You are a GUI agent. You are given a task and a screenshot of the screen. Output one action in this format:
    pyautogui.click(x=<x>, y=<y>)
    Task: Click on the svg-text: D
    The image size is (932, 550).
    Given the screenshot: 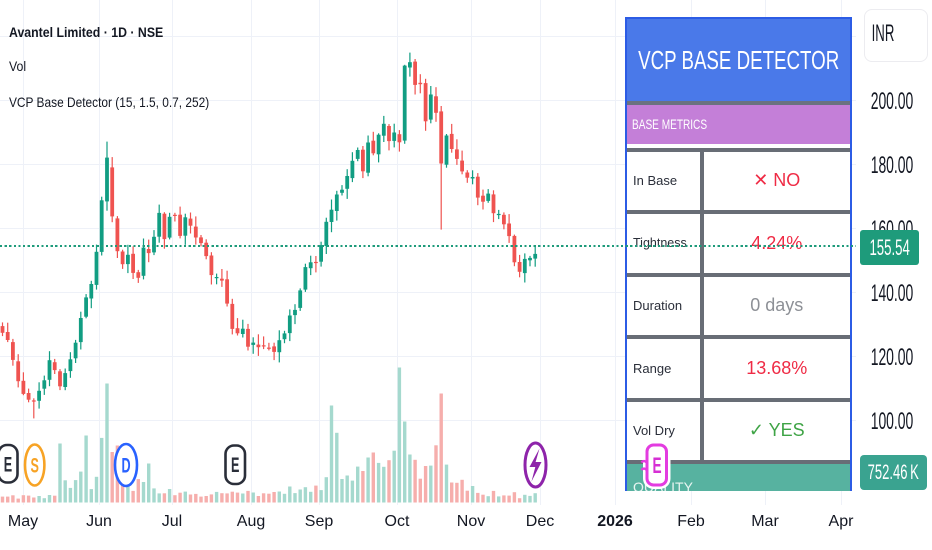 What is the action you would take?
    pyautogui.click(x=125, y=465)
    